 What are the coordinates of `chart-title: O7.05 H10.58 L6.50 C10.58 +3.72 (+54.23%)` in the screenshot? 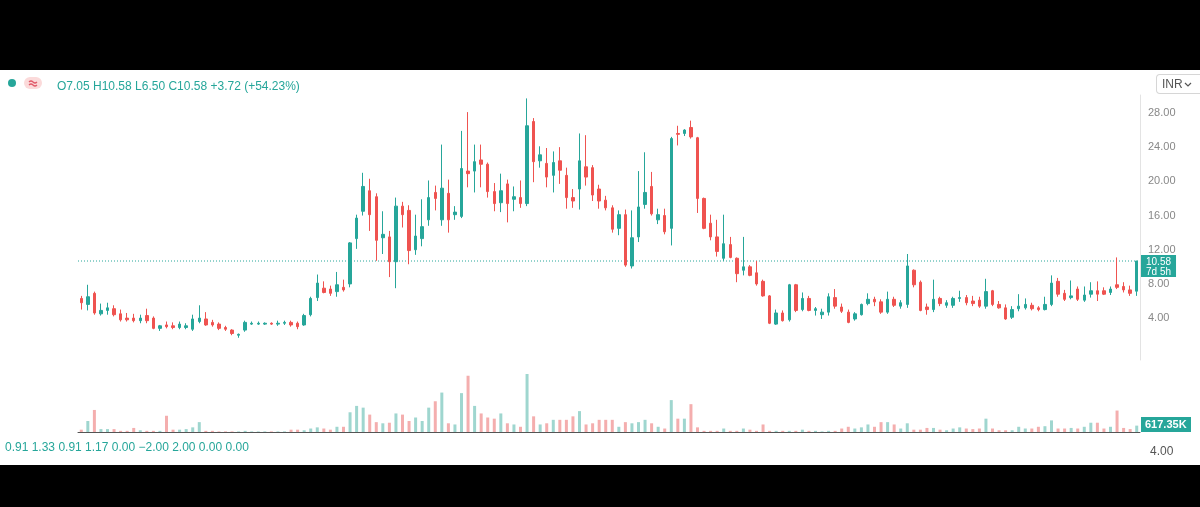 It's located at (178, 86).